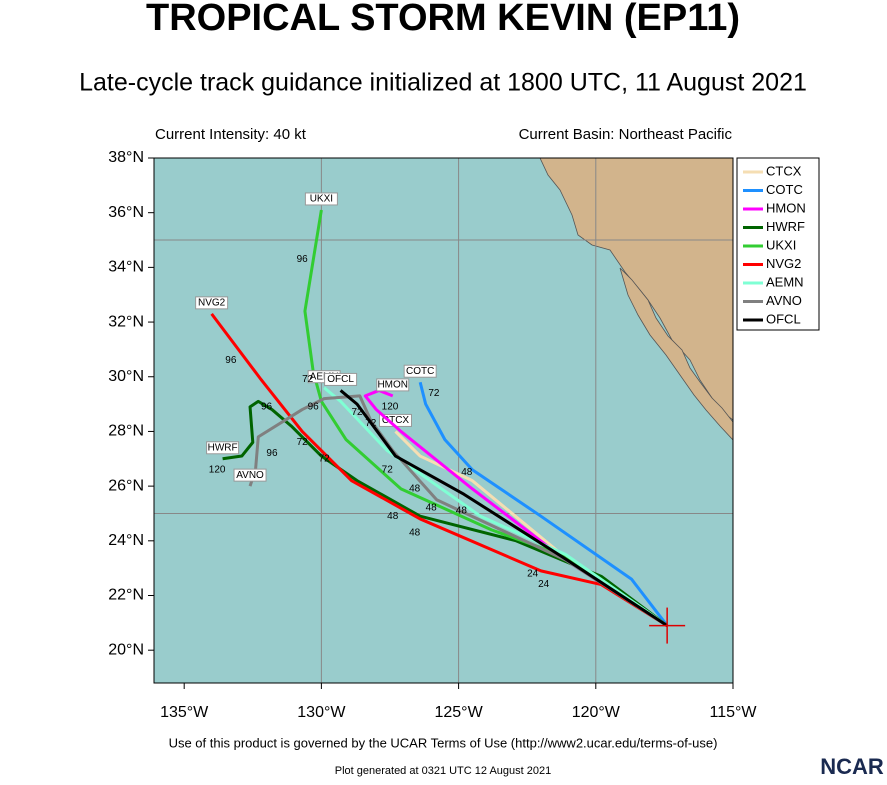 The image size is (887, 785). I want to click on legend-label: AEMN, so click(785, 281).